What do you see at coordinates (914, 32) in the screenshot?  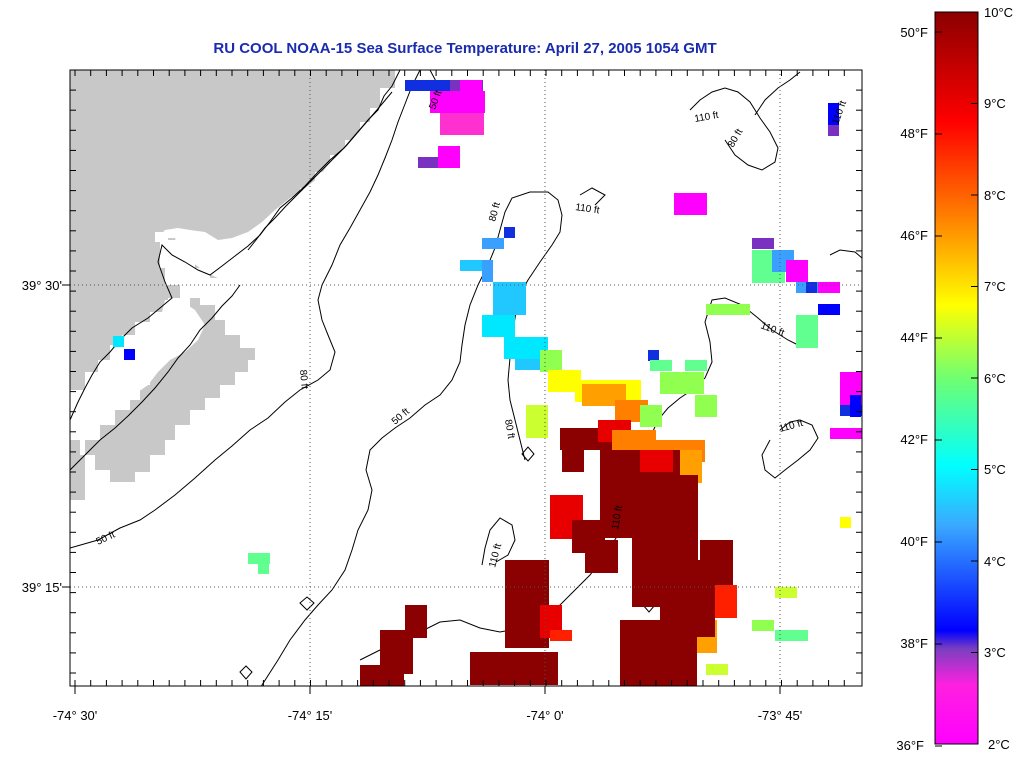 I see `cb-f-50: 50°F` at bounding box center [914, 32].